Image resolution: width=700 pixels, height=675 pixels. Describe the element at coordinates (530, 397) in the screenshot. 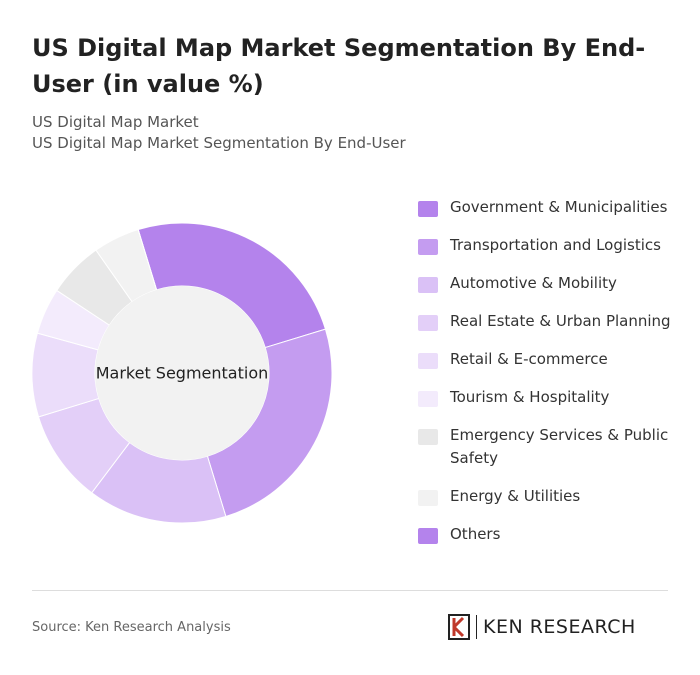

I see `legend-label: Tourism & Hospitality` at that location.